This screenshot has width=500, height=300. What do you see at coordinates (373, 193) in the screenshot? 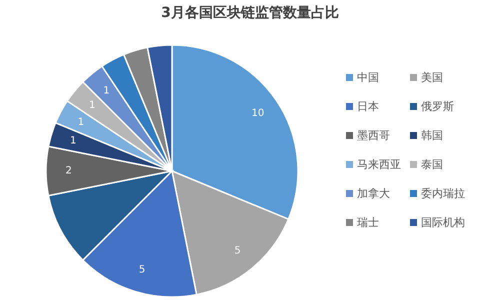
I see `legend-label: 加拿大` at bounding box center [373, 193].